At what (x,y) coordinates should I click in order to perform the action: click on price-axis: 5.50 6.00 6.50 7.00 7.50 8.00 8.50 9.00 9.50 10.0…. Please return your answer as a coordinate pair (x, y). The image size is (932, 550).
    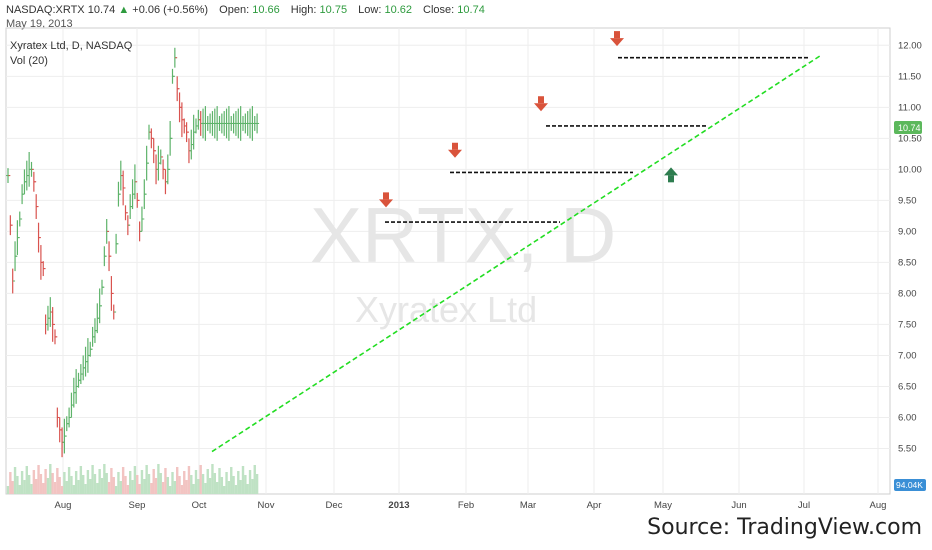
    Looking at the image, I should click on (910, 247).